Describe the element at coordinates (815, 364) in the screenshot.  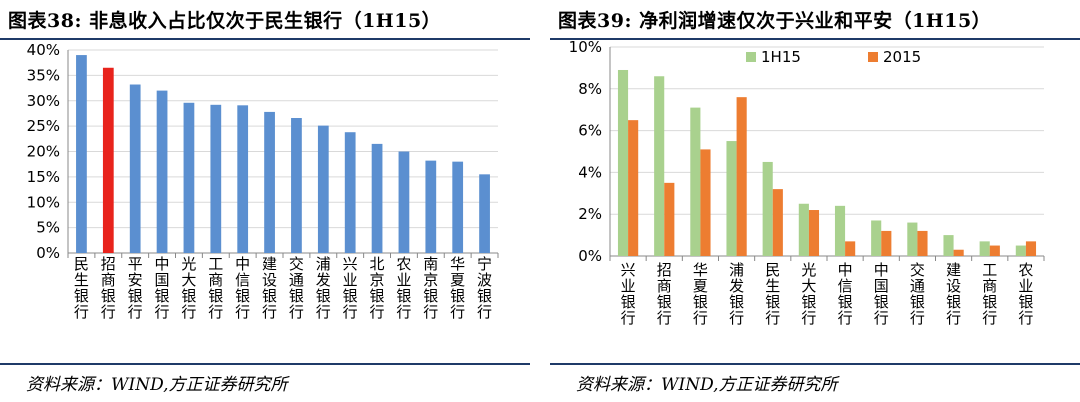
I see `right-source-rule` at that location.